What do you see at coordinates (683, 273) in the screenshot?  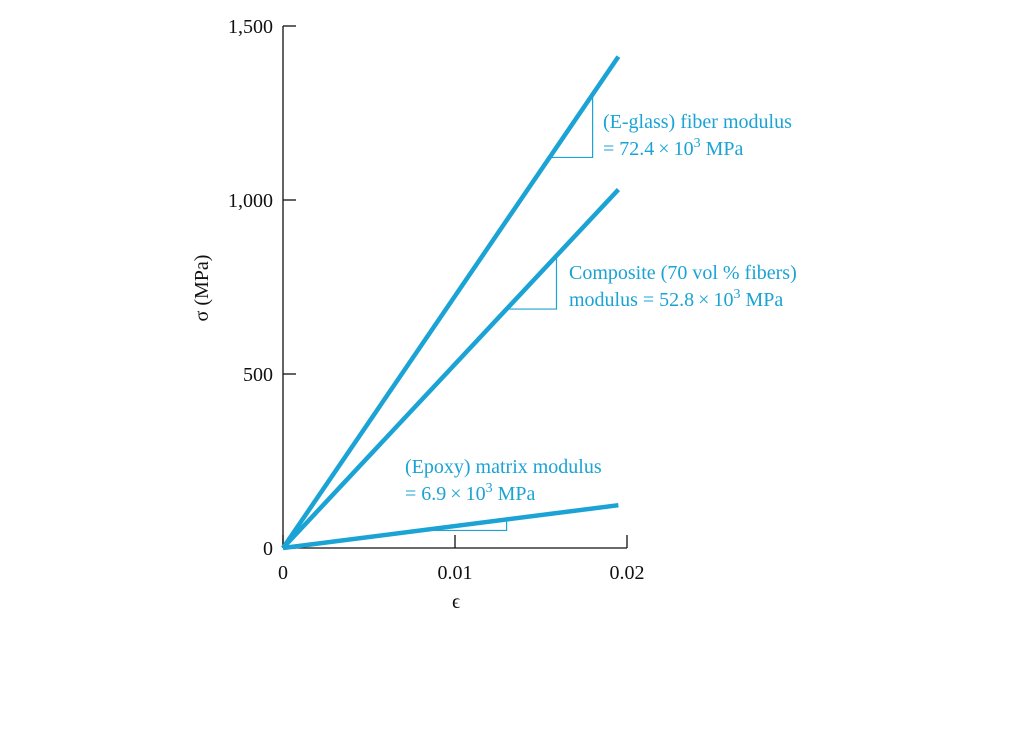 I see `series-annotation-line1: Composite (70 vol % fibers)` at bounding box center [683, 273].